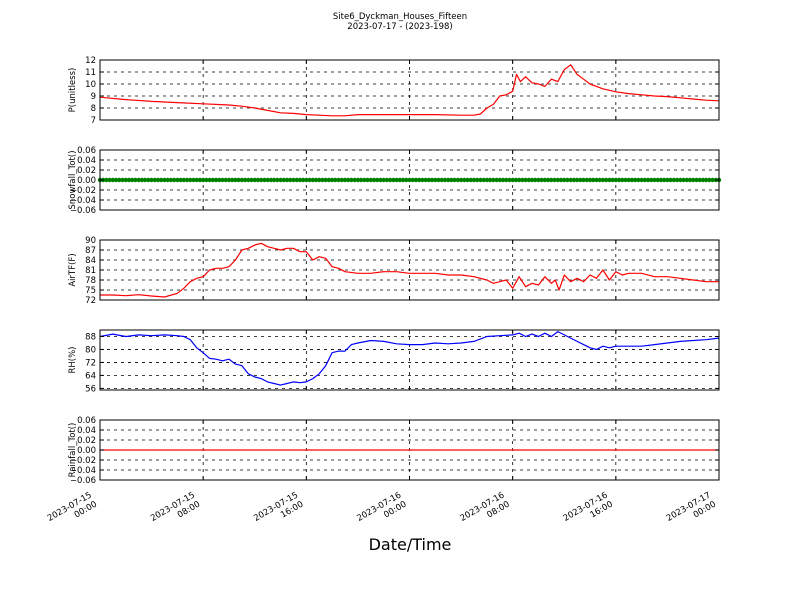 The width and height of the screenshot is (800, 600). What do you see at coordinates (400, 17) in the screenshot?
I see `chart-title-line1: Site6_Dyckman_Houses_Fifteen` at bounding box center [400, 17].